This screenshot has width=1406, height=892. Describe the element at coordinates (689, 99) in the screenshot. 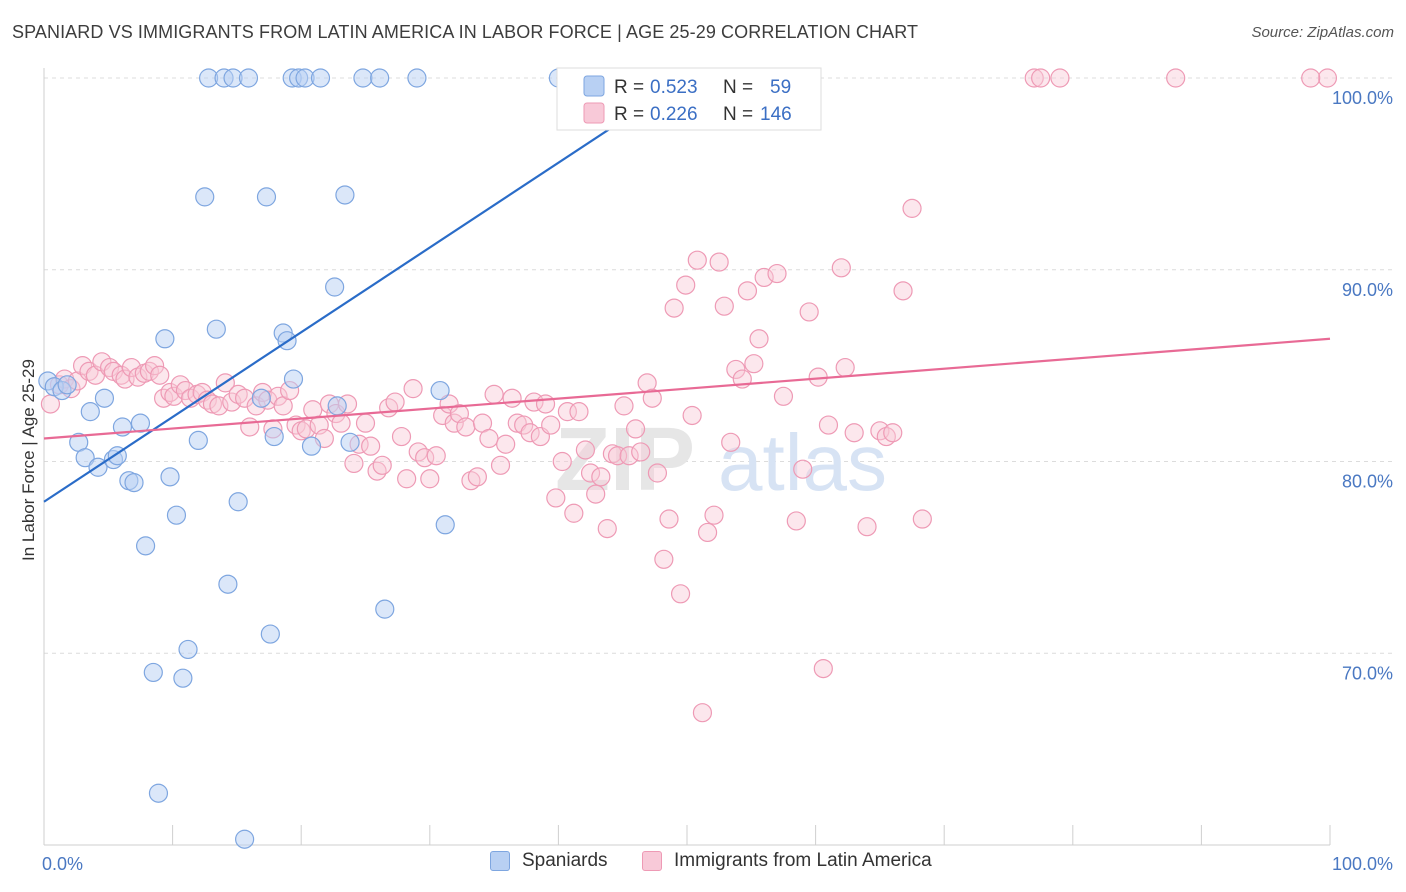

I see `legend-box: R = 0.523 N = 59 R = 0.226 N = 146` at that location.